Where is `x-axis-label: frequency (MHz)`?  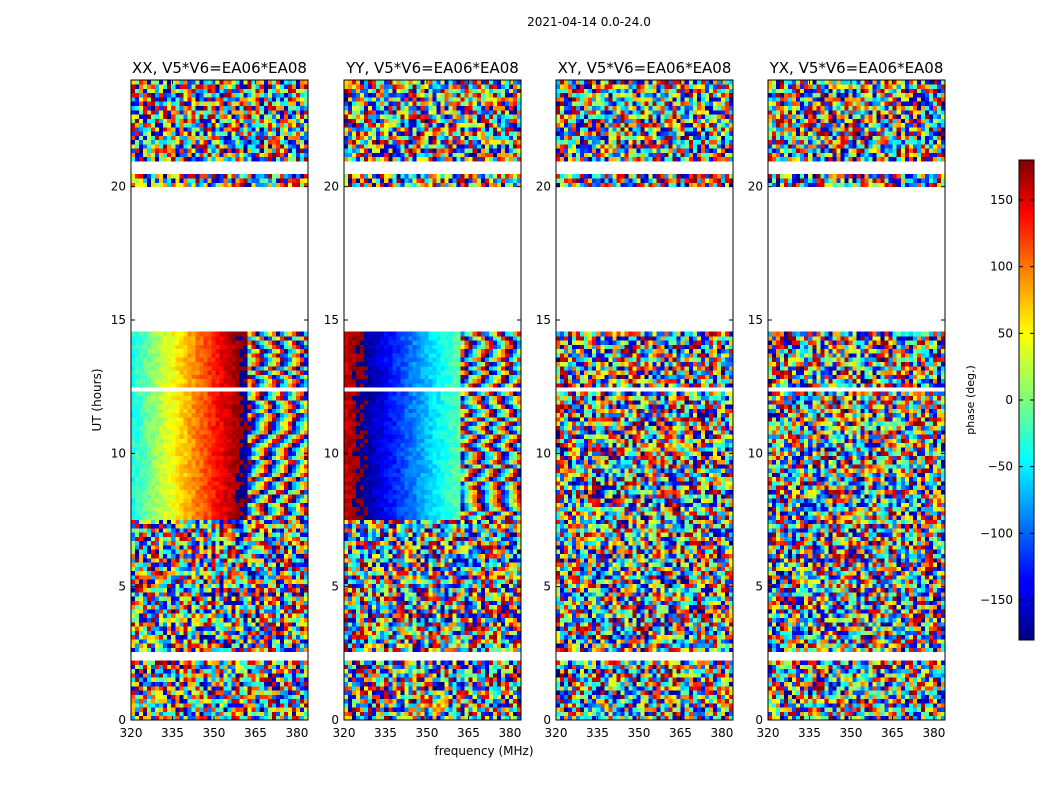
x-axis-label: frequency (MHz) is located at coordinates (483, 751).